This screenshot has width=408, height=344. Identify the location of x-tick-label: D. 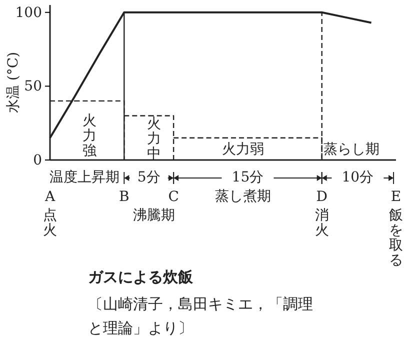
(322, 196).